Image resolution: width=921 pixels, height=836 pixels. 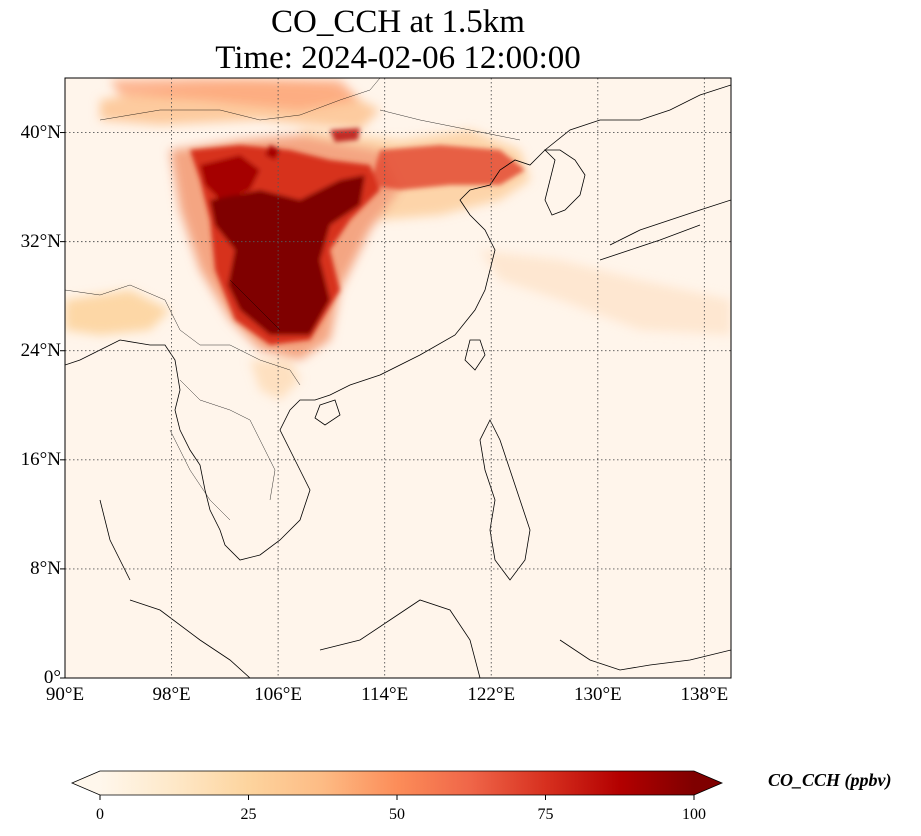 I want to click on map-time: Time: 2024-02-06 12:00:00, so click(x=398, y=58).